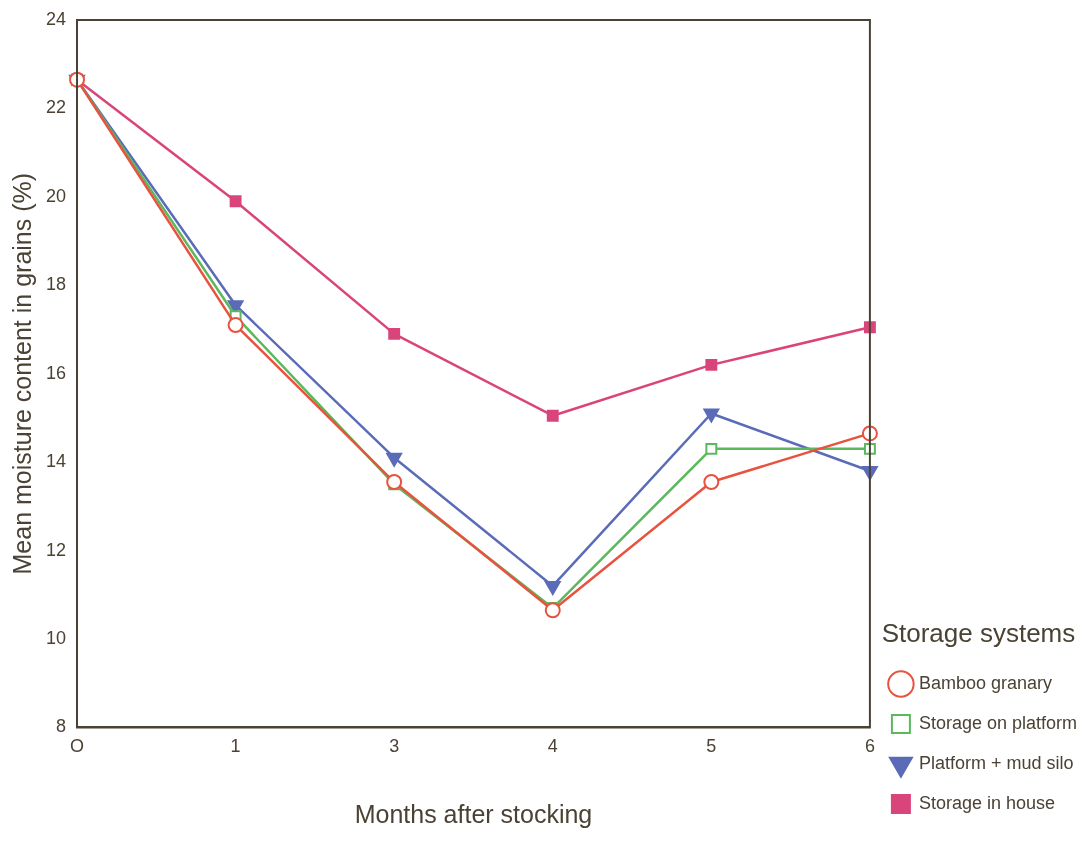 The width and height of the screenshot is (1092, 845). What do you see at coordinates (56, 284) in the screenshot?
I see `y-tick-label: 18` at bounding box center [56, 284].